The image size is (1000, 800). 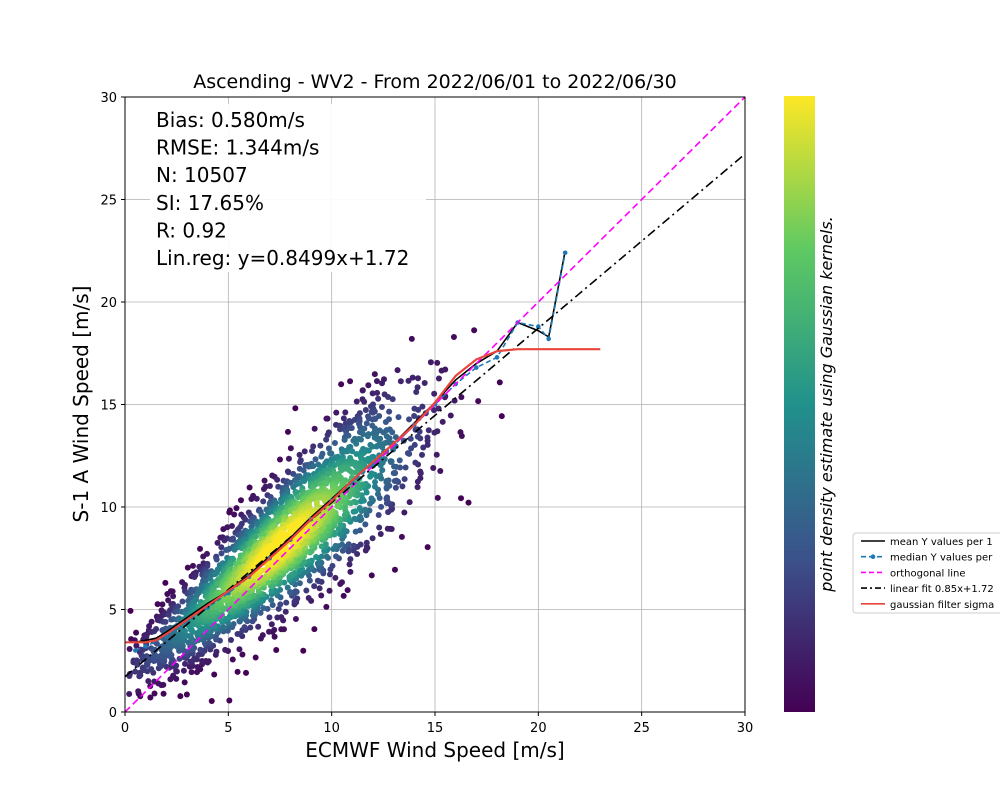 I want to click on legend-entry: orthogonal line, so click(x=928, y=573).